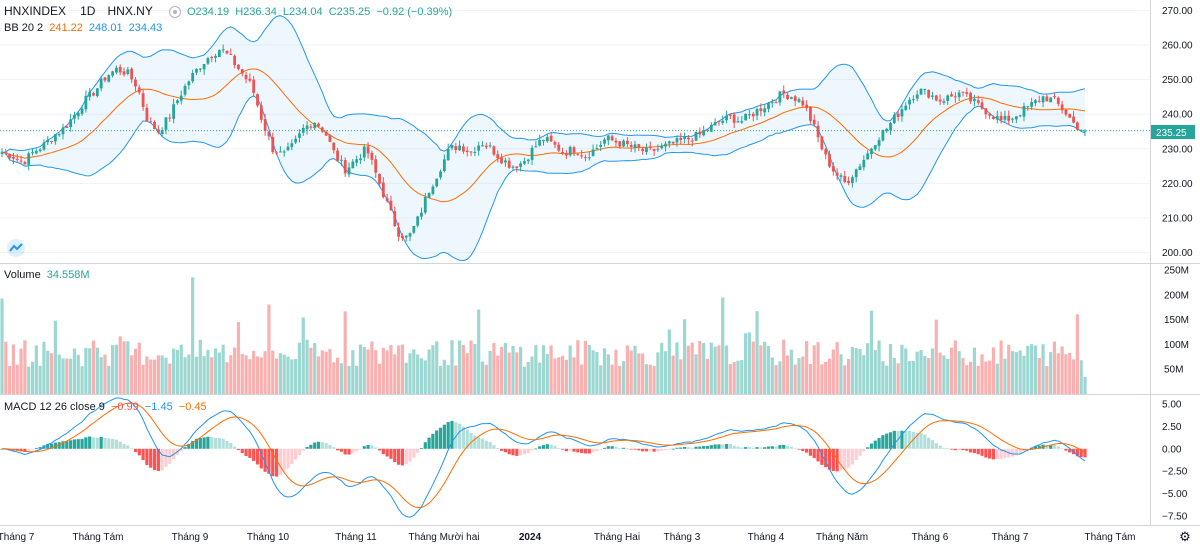  Describe the element at coordinates (1175, 460) in the screenshot. I see `macd-axis: 5.00 2.50 0.00 −2.50 −5.00 −7.50` at that location.